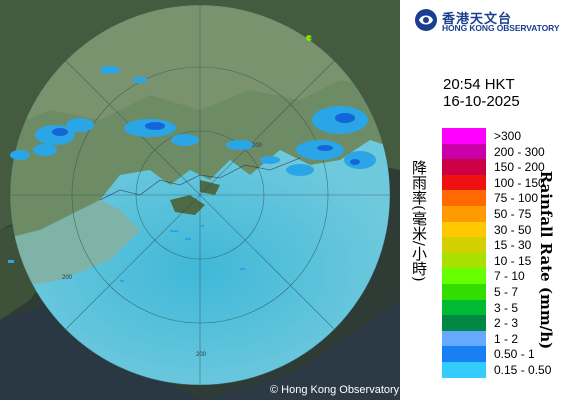  Describe the element at coordinates (477, 19) in the screenshot. I see `logo-text-cn: 香港天文台` at that location.